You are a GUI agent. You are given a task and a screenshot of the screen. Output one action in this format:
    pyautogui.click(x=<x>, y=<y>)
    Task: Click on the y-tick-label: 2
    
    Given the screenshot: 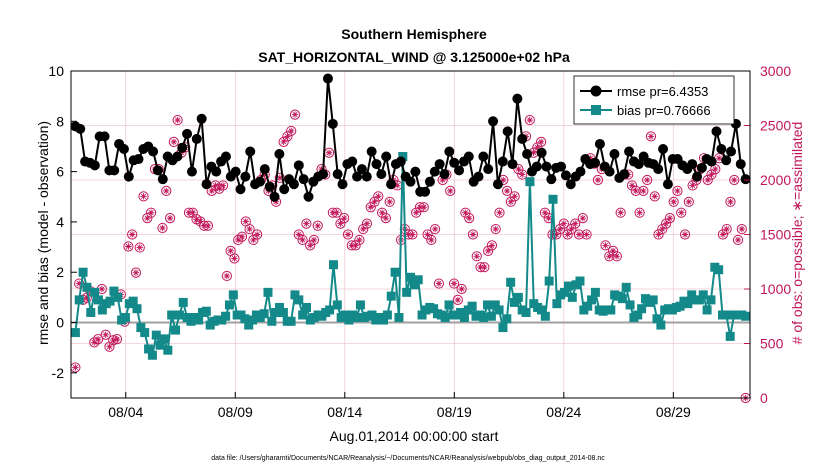 What is the action you would take?
    pyautogui.click(x=60, y=272)
    